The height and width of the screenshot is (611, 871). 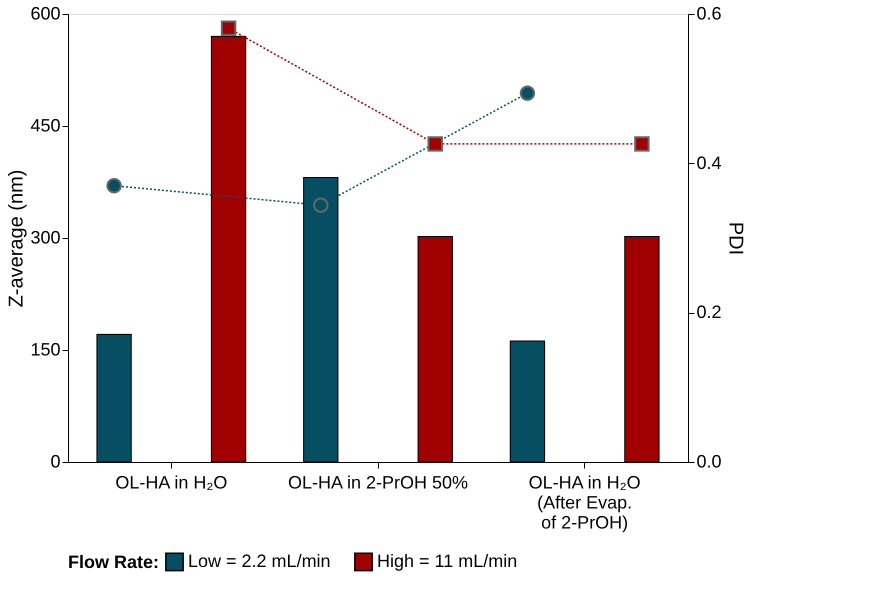 I want to click on legend-label: High = 11 mL/min, so click(x=447, y=560).